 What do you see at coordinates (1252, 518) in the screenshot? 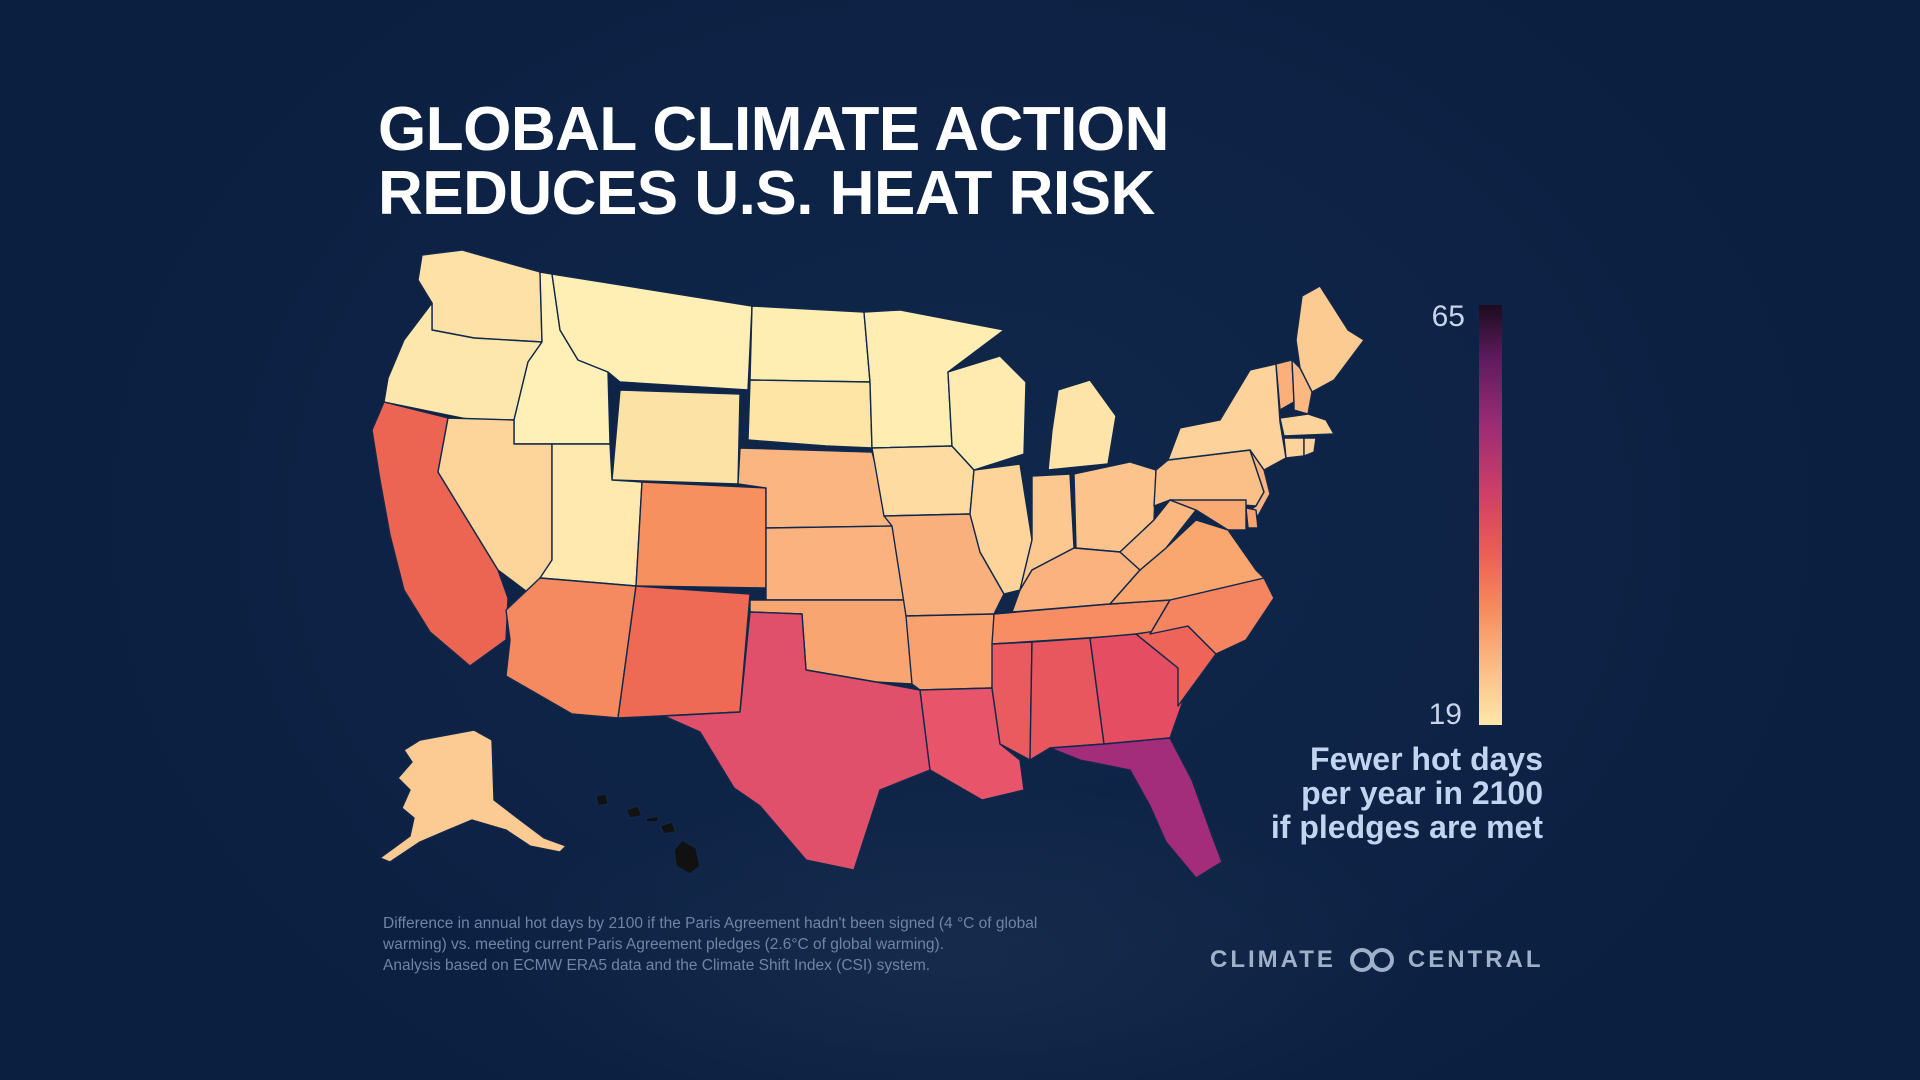
I see `state-DE` at bounding box center [1252, 518].